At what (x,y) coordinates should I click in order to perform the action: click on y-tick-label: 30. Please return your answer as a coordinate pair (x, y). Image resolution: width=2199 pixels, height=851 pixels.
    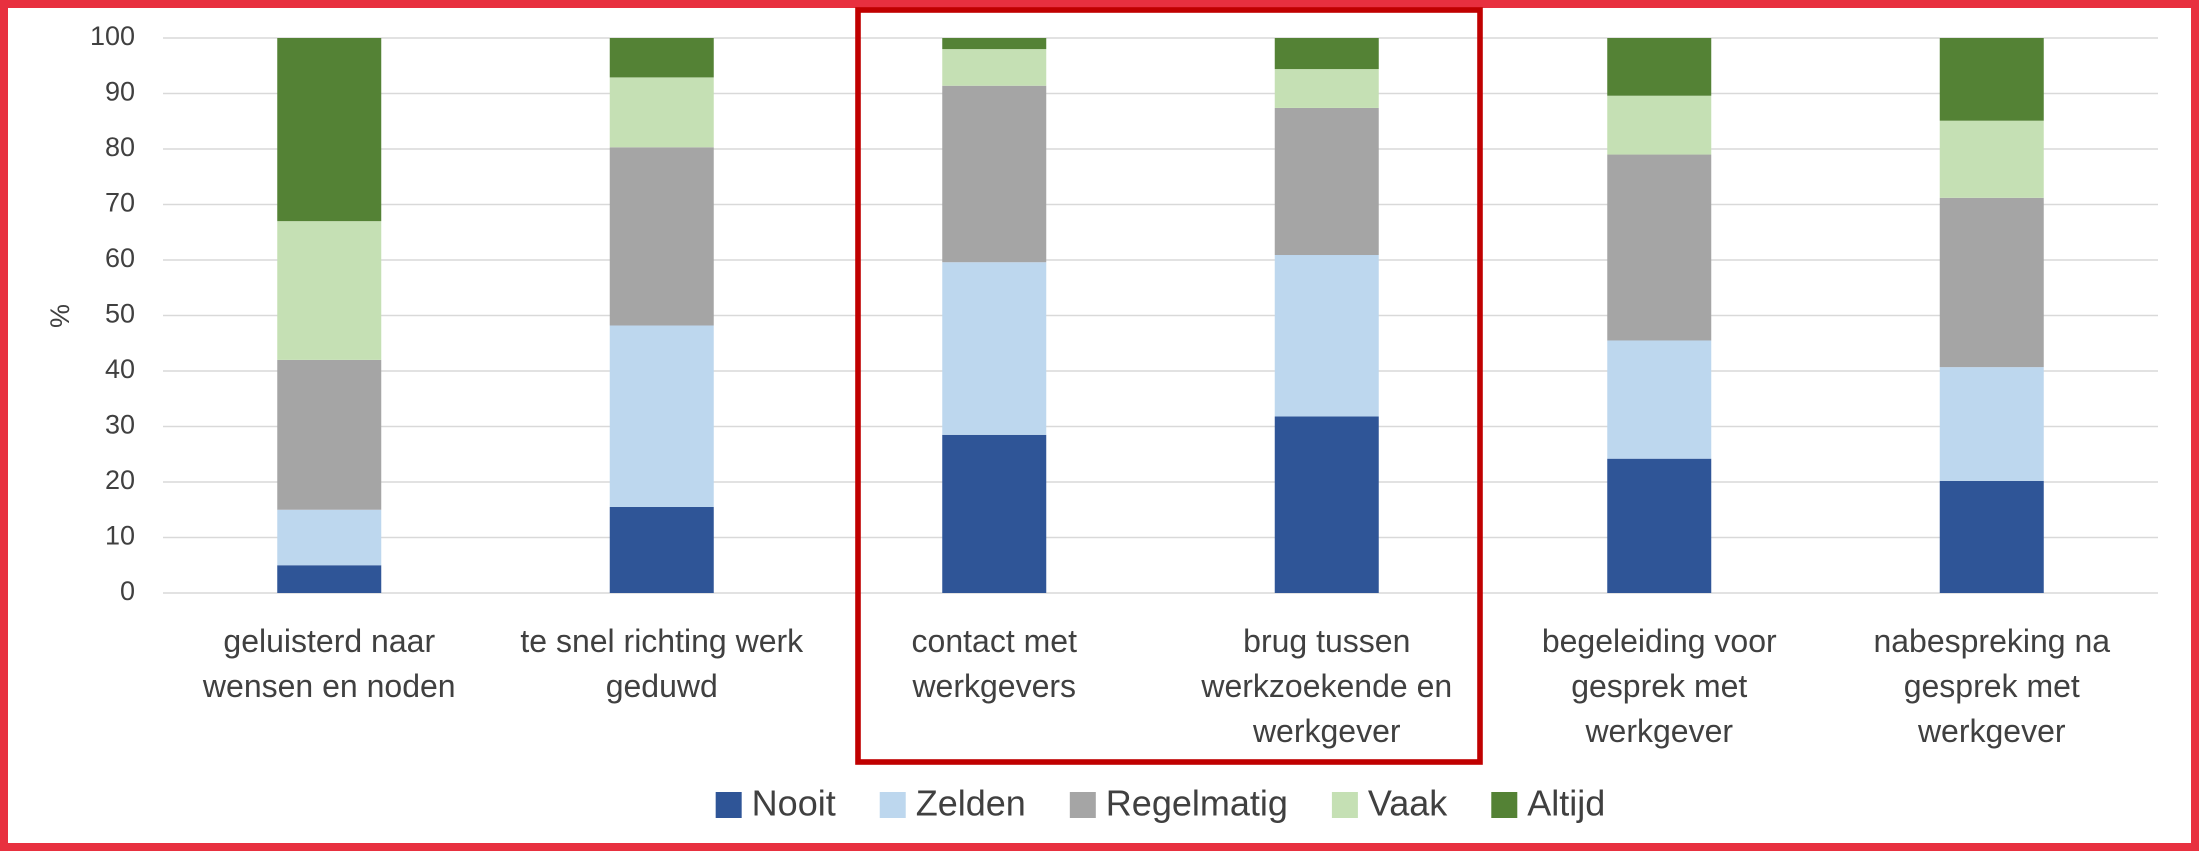
    Looking at the image, I should click on (120, 425).